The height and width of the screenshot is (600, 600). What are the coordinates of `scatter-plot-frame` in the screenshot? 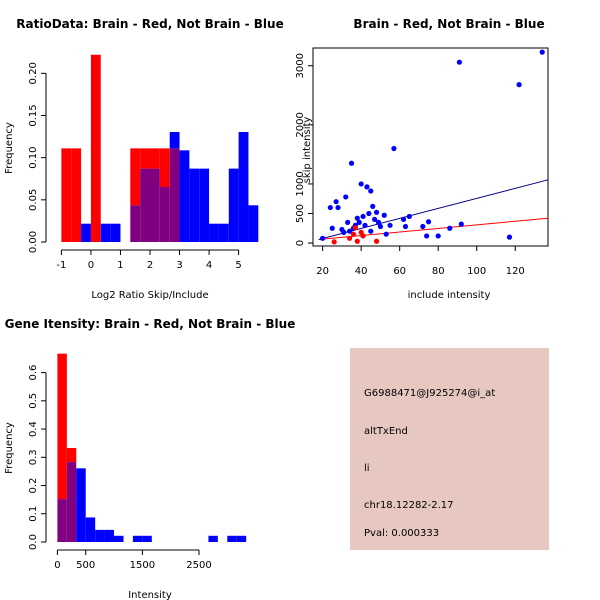 It's located at (430, 147).